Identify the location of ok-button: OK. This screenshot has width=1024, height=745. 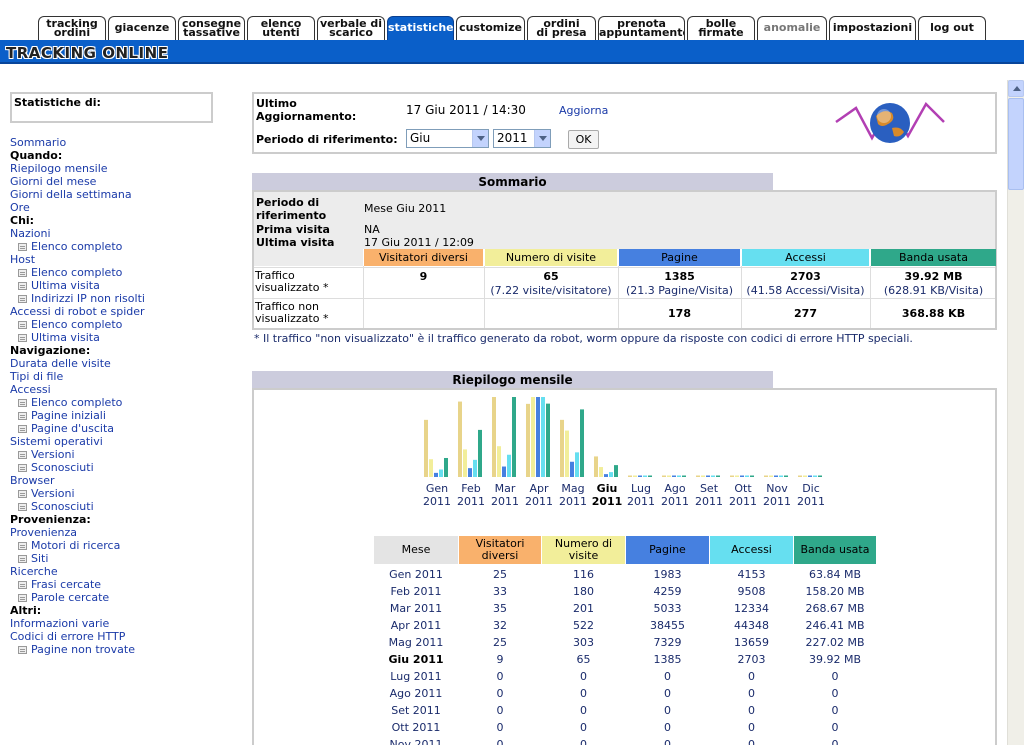
(583, 139).